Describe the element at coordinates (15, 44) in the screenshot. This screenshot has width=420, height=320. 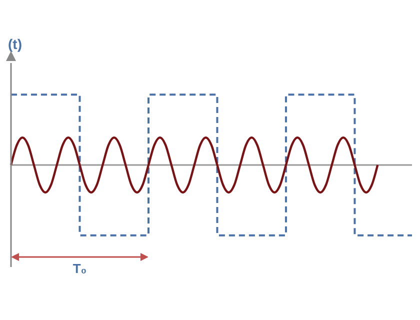
I see `y-axis-title: (t)` at that location.